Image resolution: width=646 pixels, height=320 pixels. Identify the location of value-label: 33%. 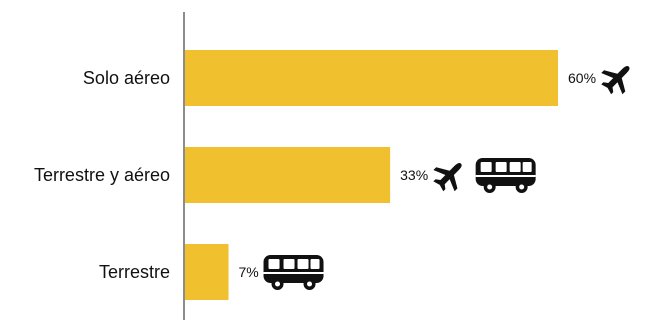
(414, 175).